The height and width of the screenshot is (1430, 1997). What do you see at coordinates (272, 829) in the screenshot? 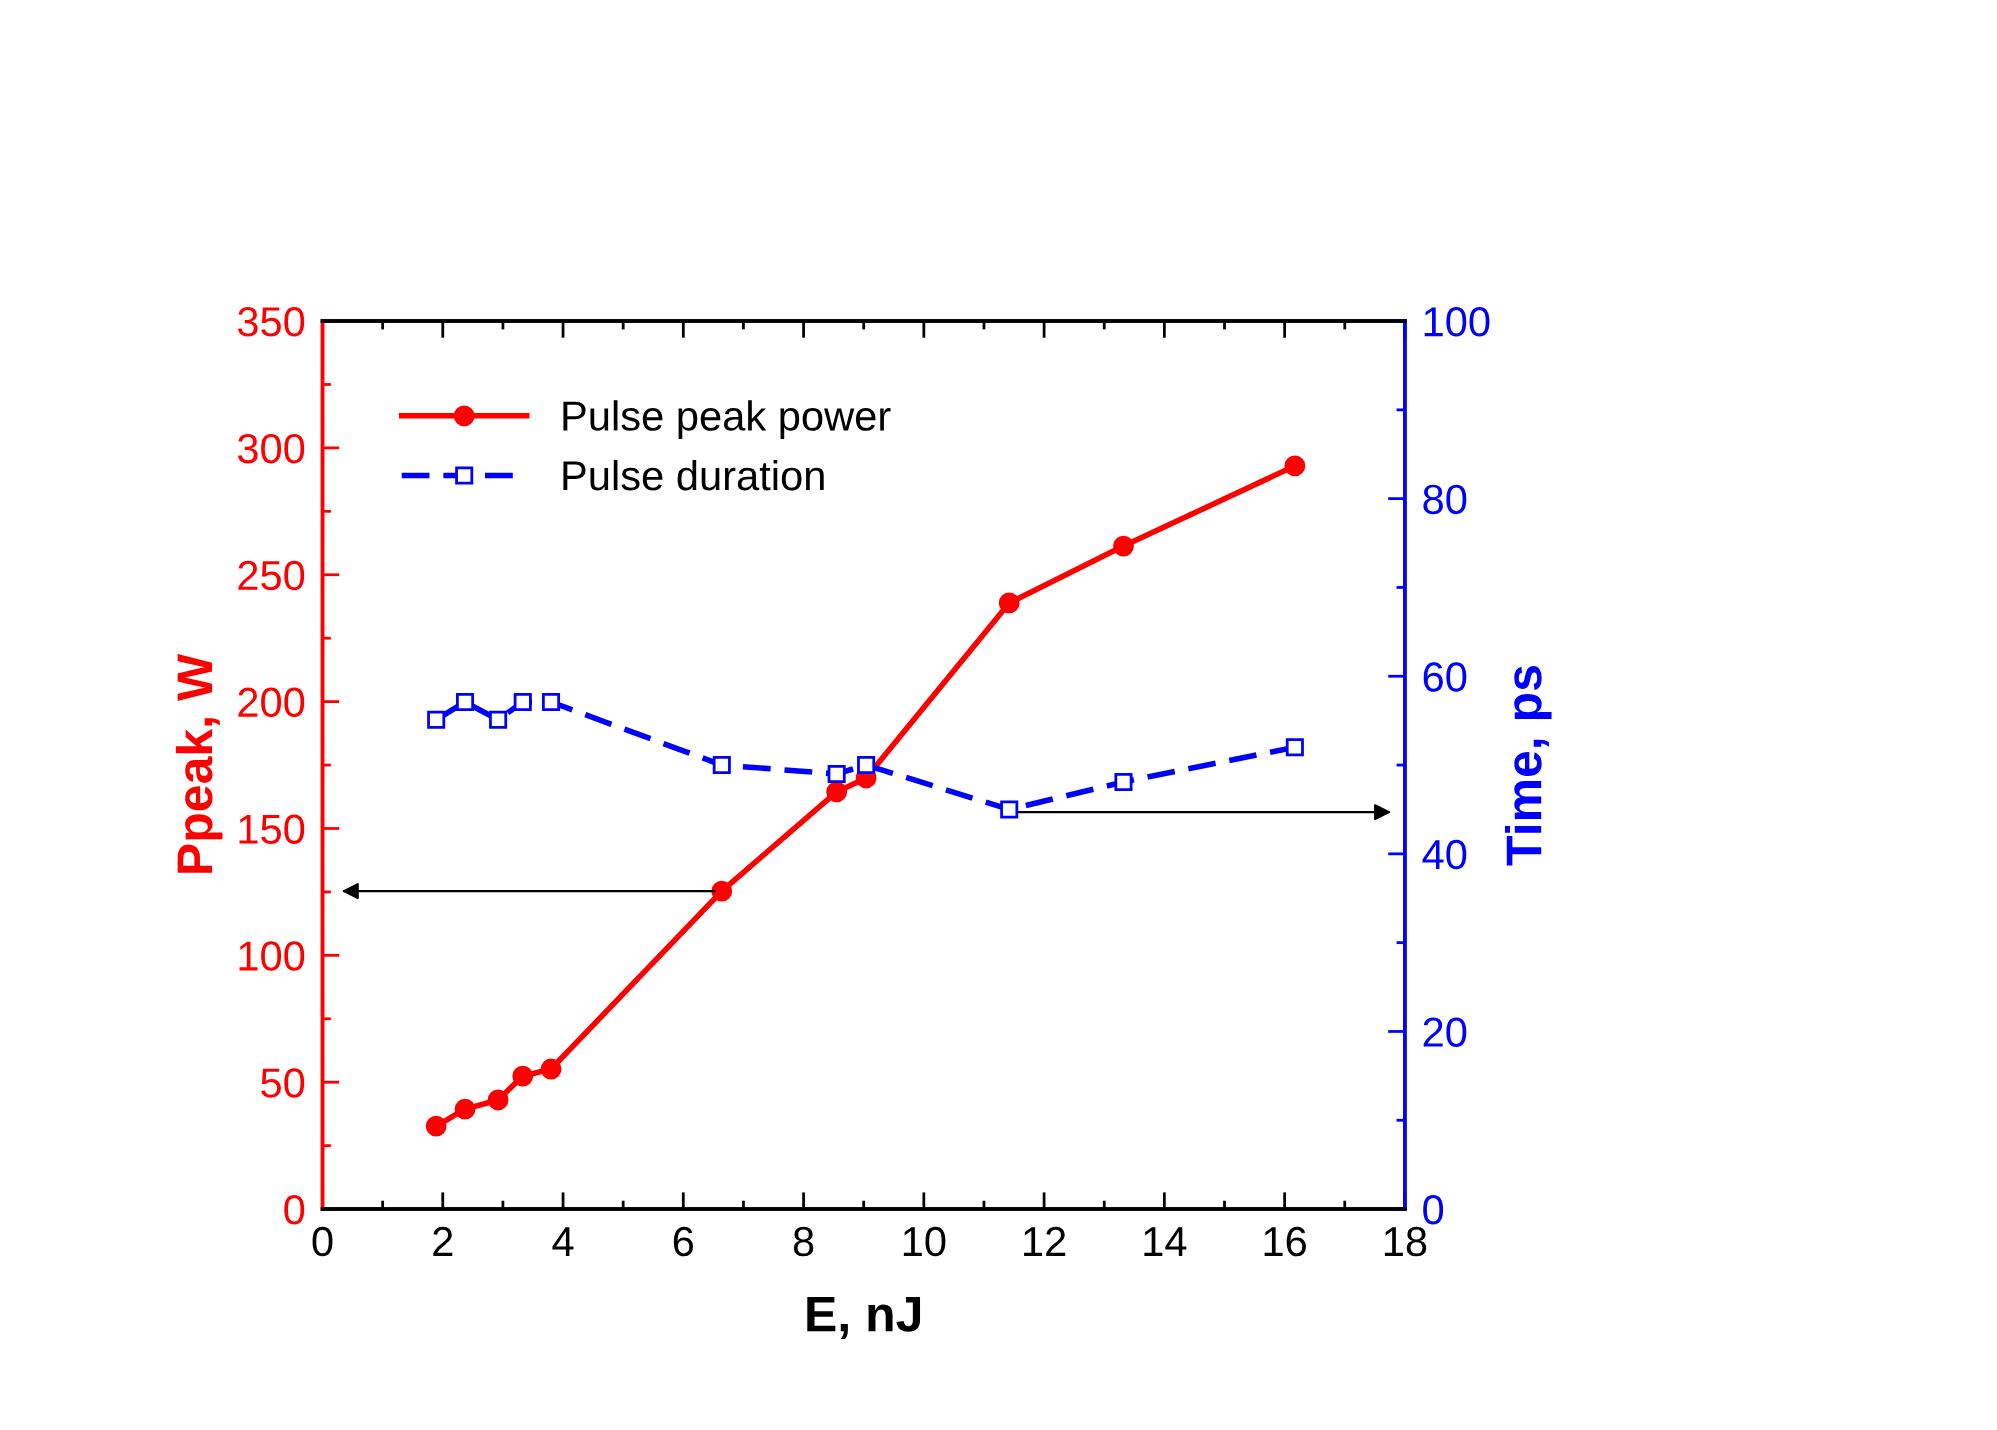
I see `y-tick-label: 150` at bounding box center [272, 829].